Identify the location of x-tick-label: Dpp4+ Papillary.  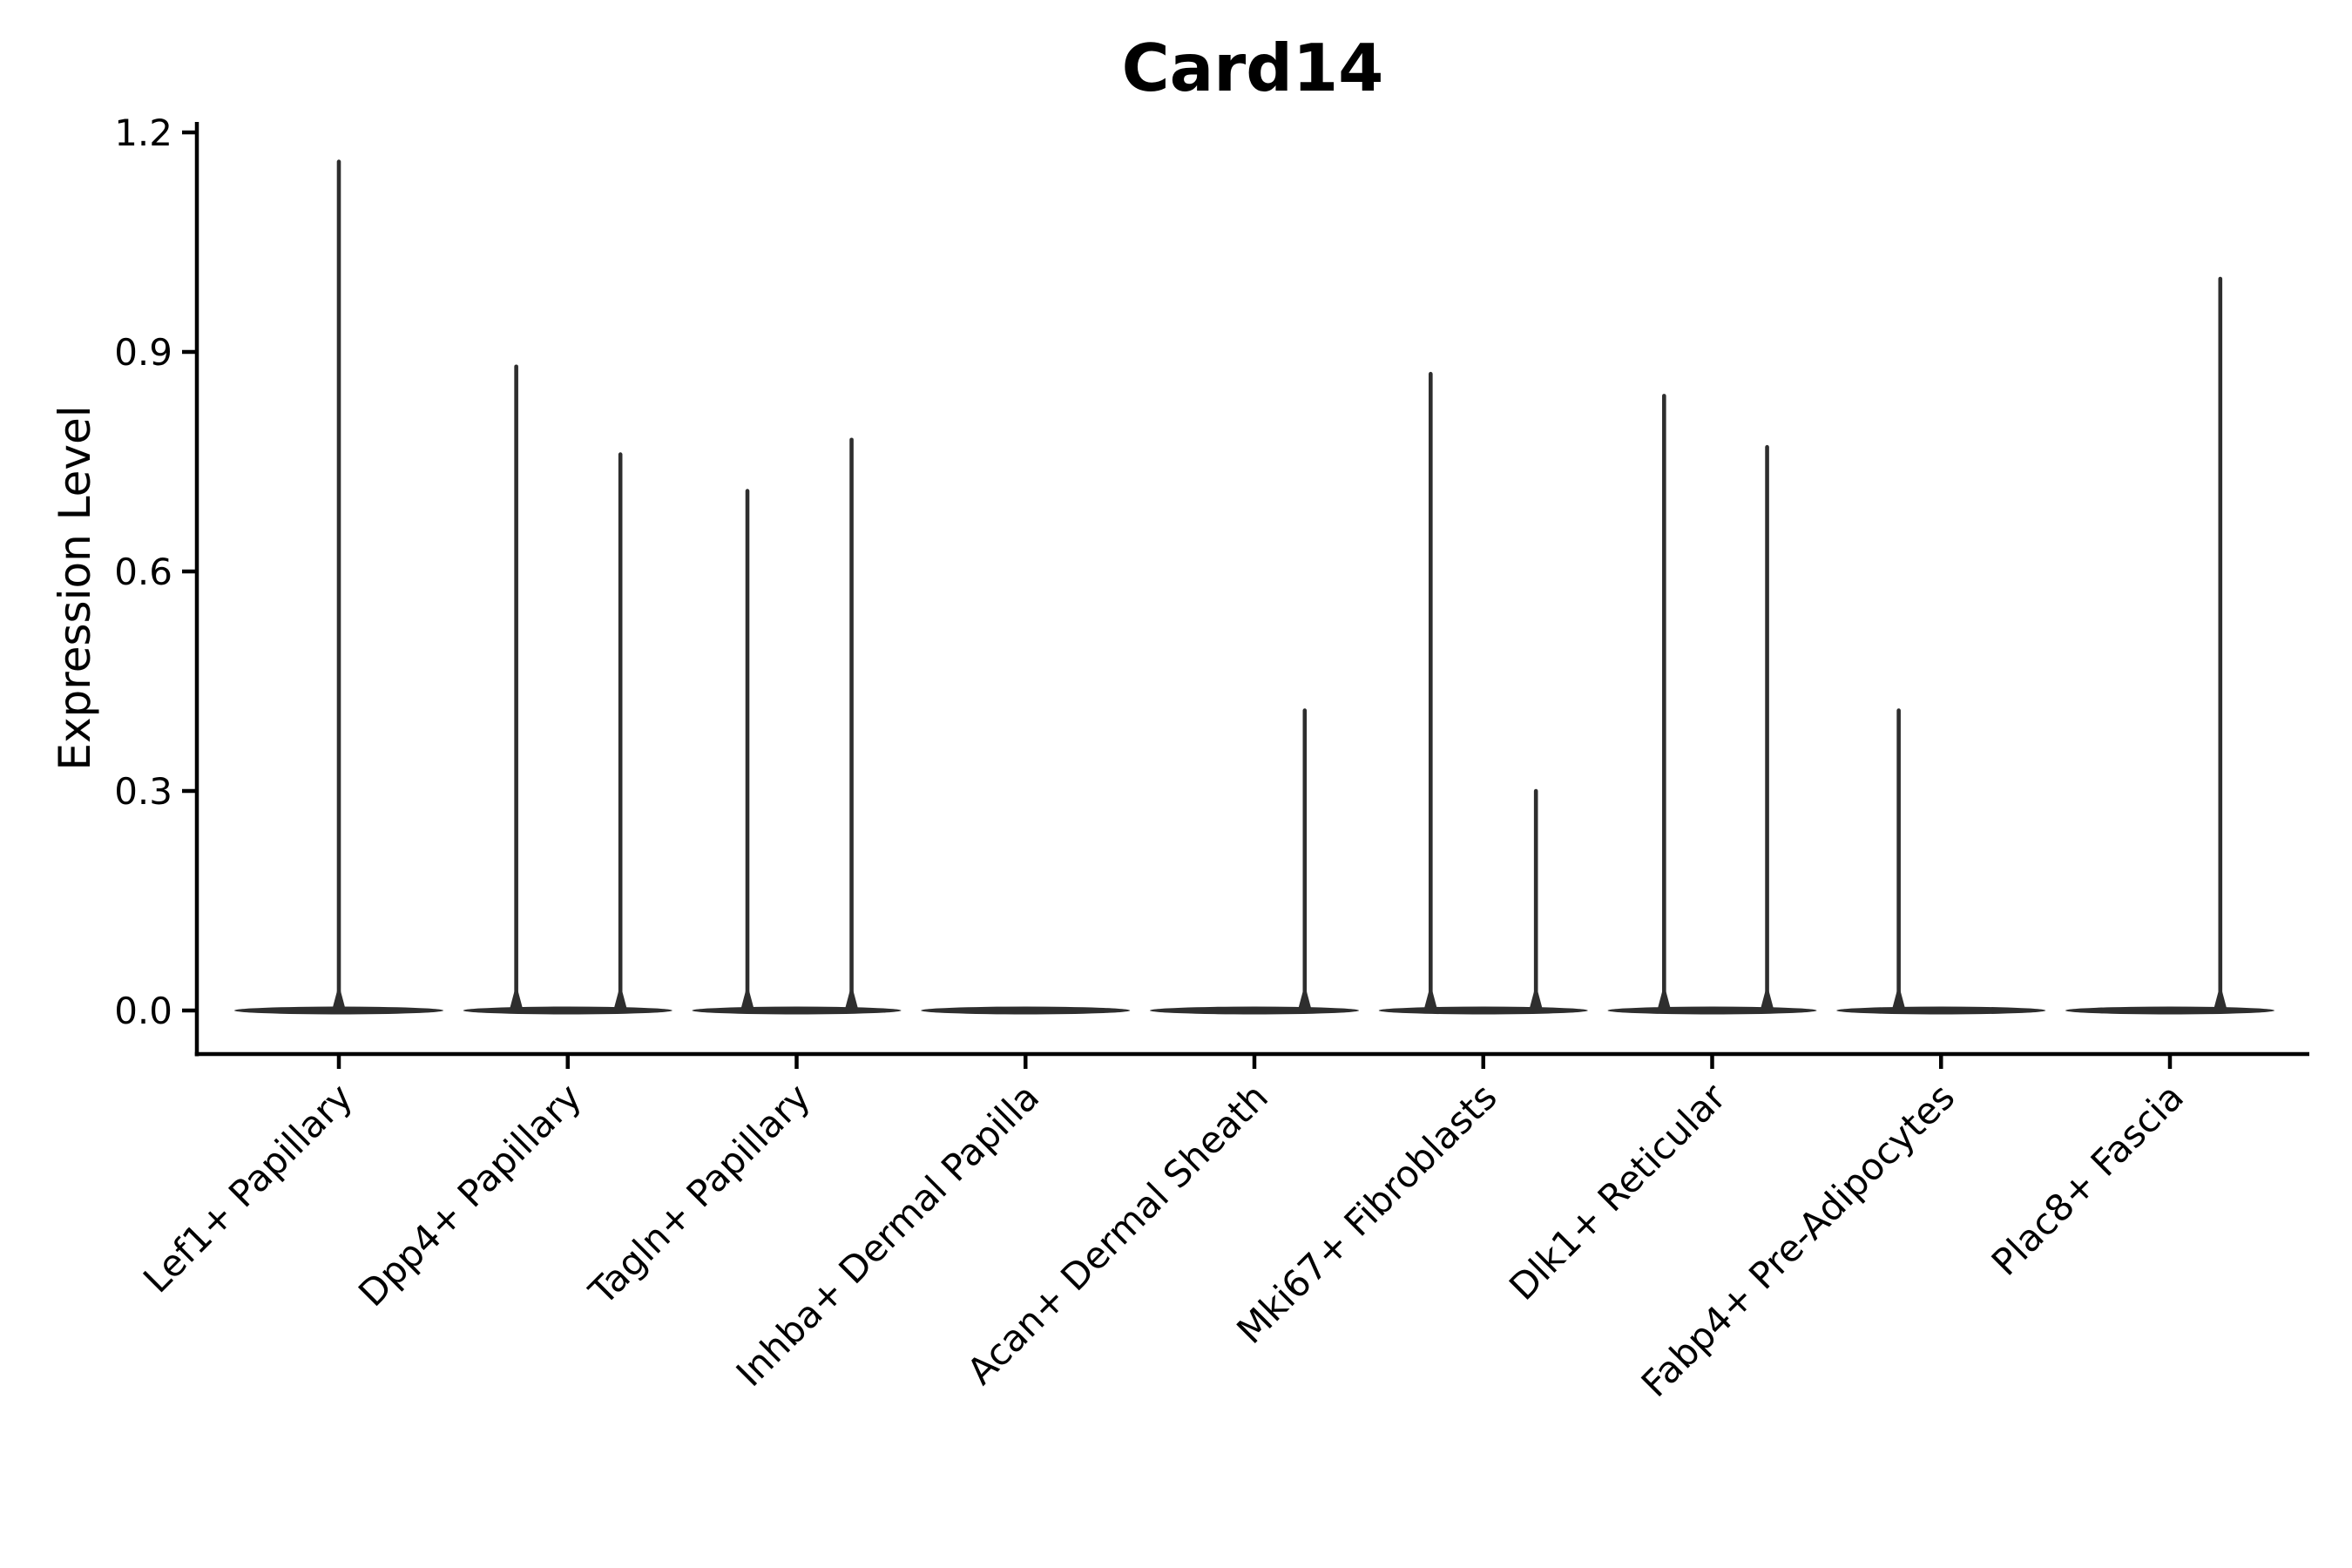
(470, 1195).